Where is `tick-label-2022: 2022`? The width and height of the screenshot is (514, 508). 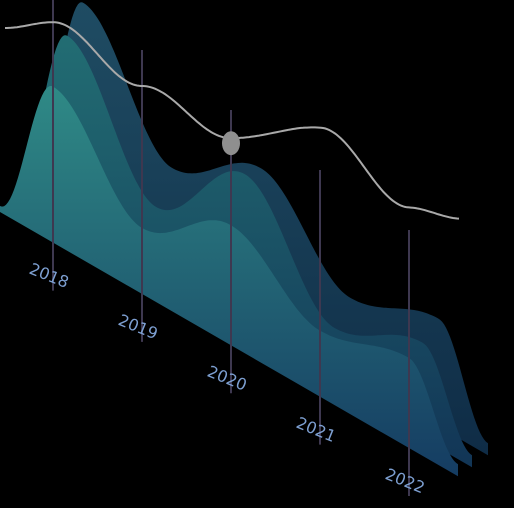
tick-label-2022: 2022 is located at coordinates (405, 480).